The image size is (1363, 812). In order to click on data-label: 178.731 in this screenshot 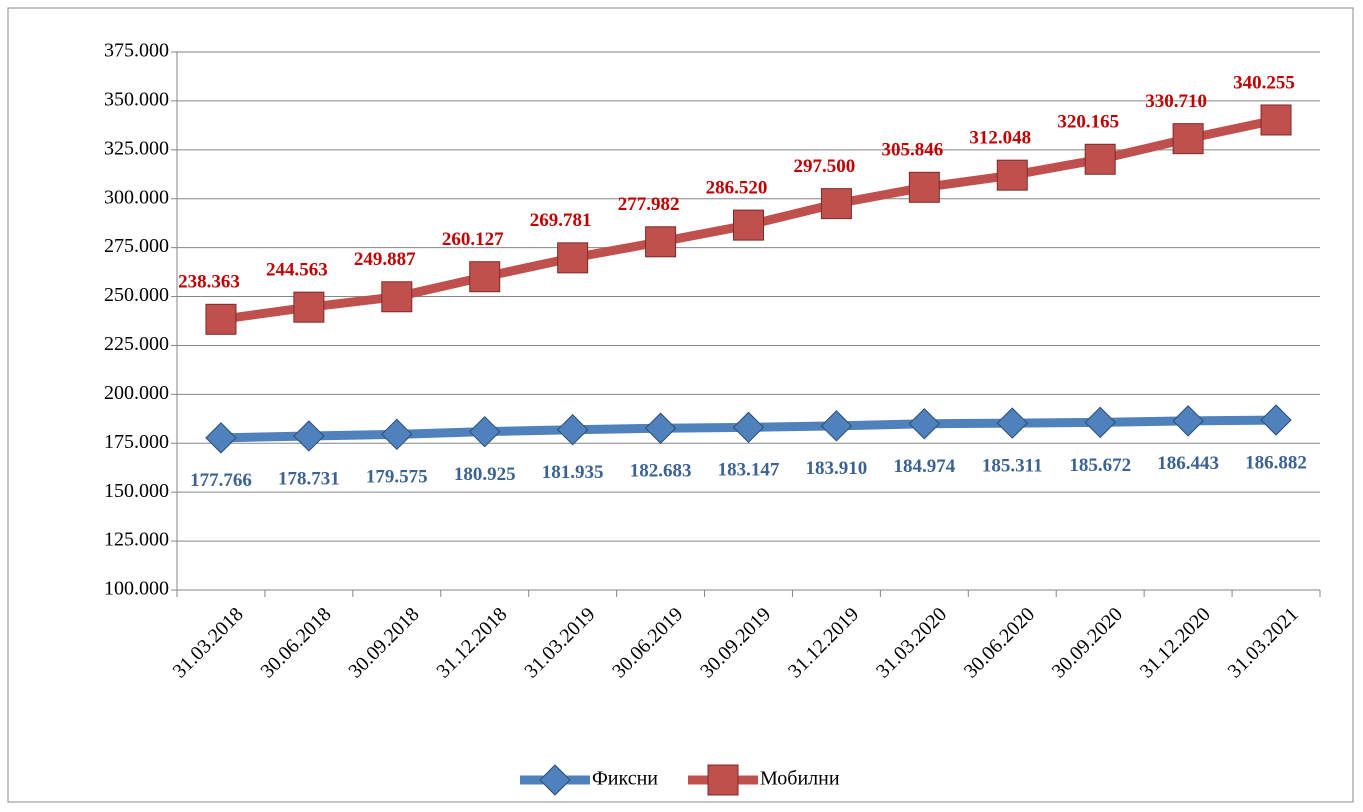, I will do `click(309, 478)`.